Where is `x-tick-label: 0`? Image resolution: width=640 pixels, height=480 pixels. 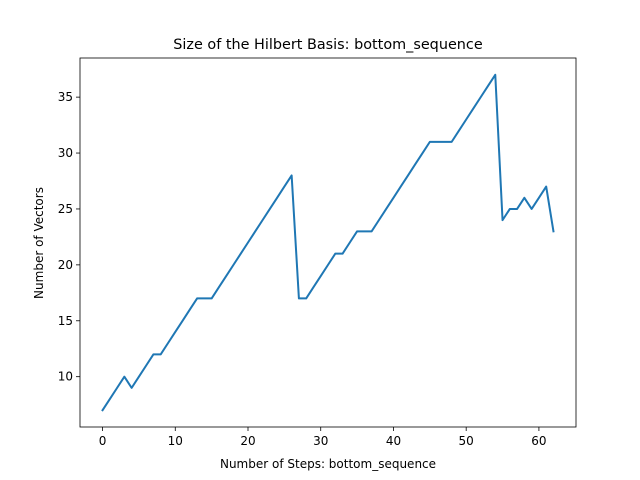
x-tick-label: 0 is located at coordinates (103, 441).